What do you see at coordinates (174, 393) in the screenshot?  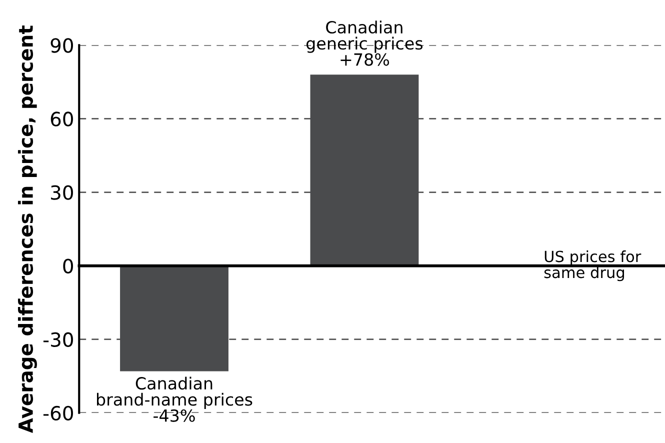 I see `x-tick-label: Canadian brand-name prices` at bounding box center [174, 393].